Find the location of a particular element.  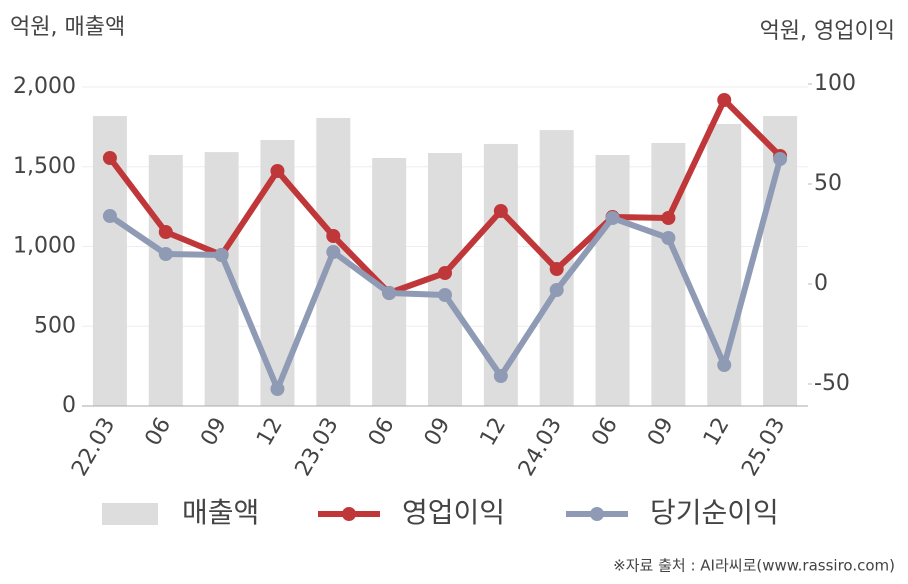

y-tick-label: 1,500 is located at coordinates (44, 166).